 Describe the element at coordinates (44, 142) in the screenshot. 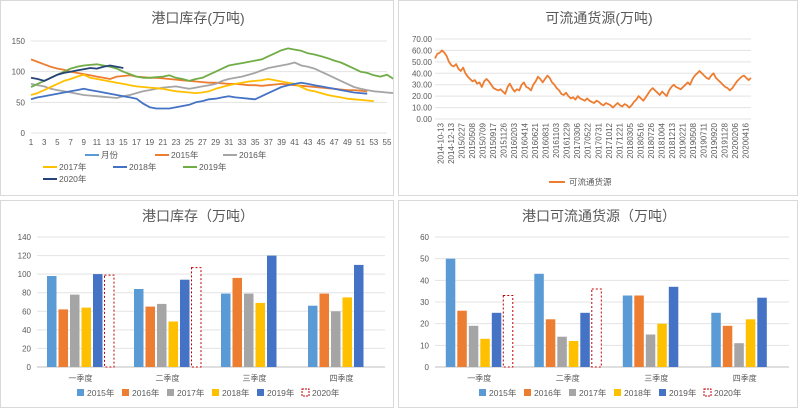

I see `x-tick-label: 3` at that location.